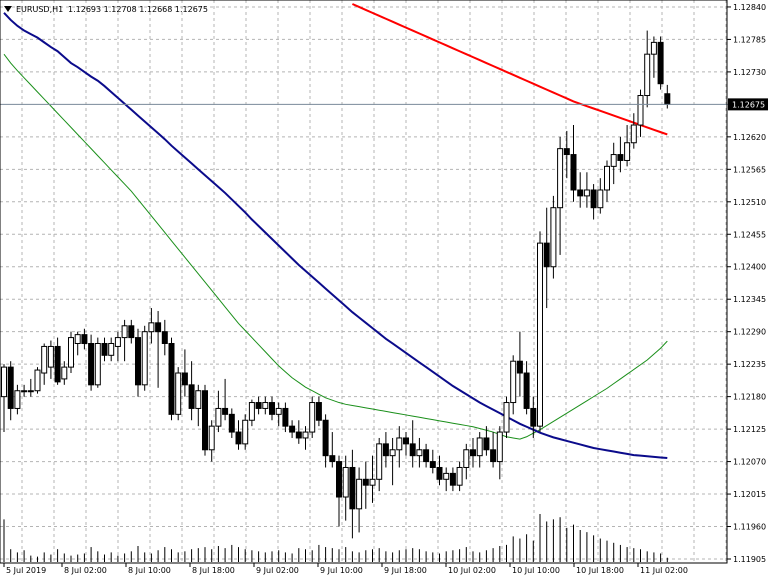 This screenshot has height=580, width=768. Describe the element at coordinates (748, 104) in the screenshot. I see `current-price-tag` at that location.